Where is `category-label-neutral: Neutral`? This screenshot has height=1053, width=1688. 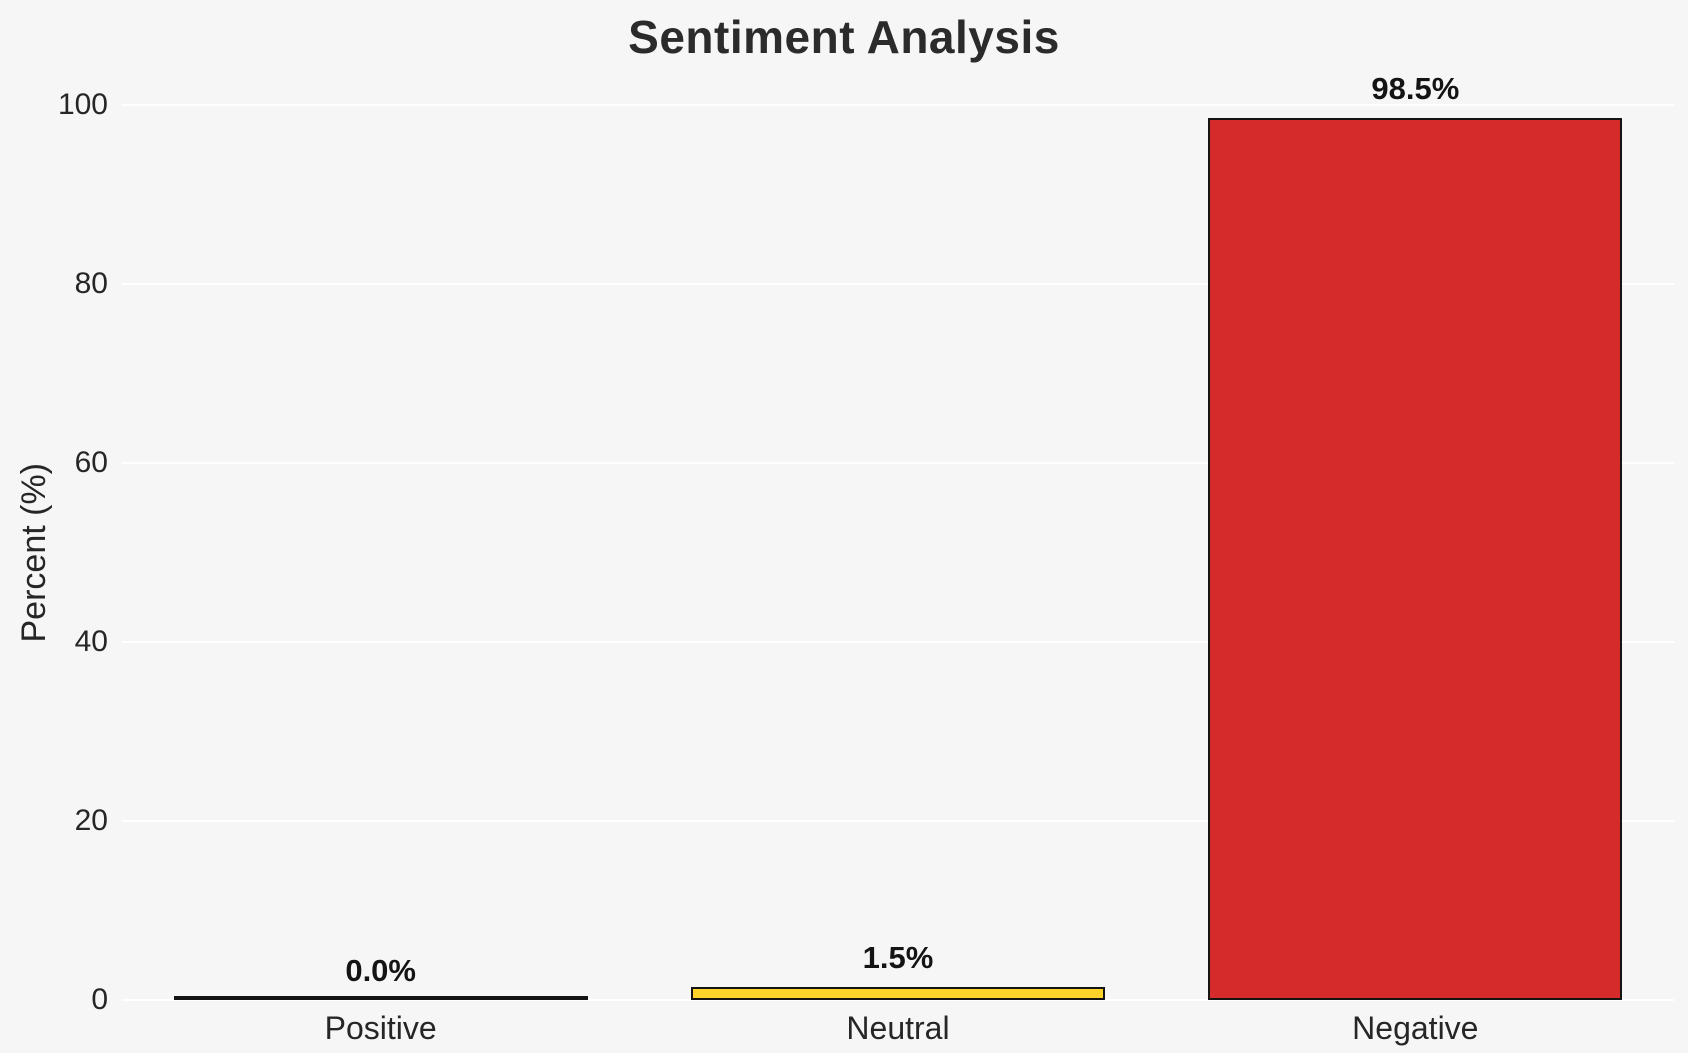
category-label-neutral: Neutral is located at coordinates (898, 1028).